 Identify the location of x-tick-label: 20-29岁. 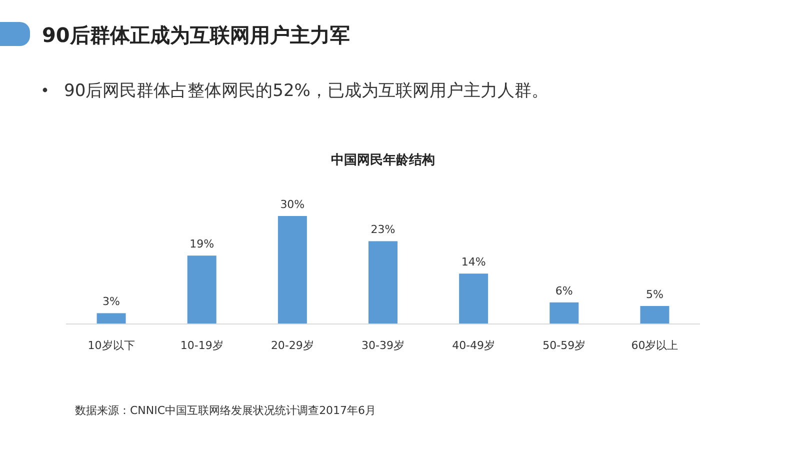
(292, 345).